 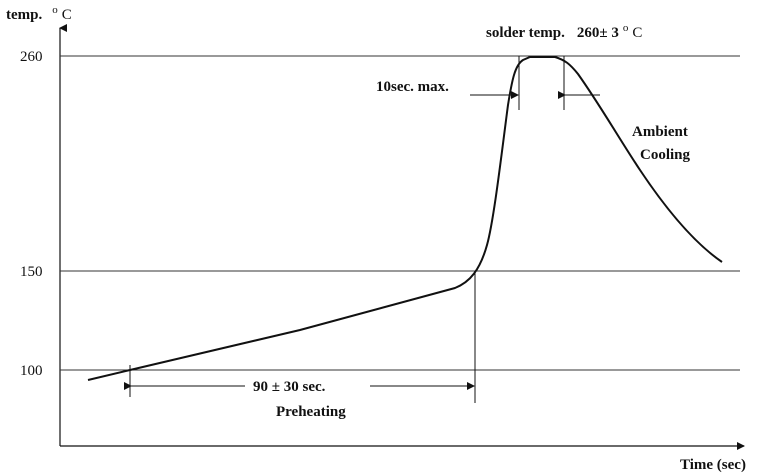 I want to click on ambient-label: Ambient, so click(x=660, y=132).